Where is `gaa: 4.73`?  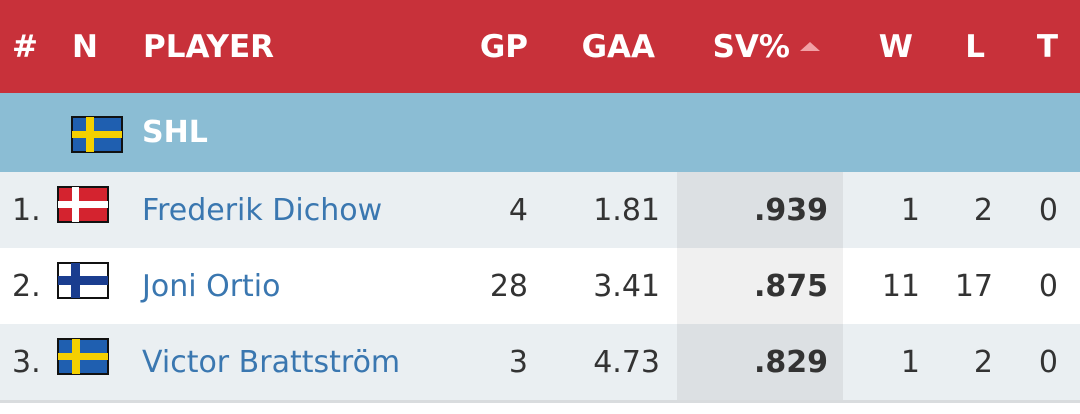 gaa: 4.73 is located at coordinates (626, 362).